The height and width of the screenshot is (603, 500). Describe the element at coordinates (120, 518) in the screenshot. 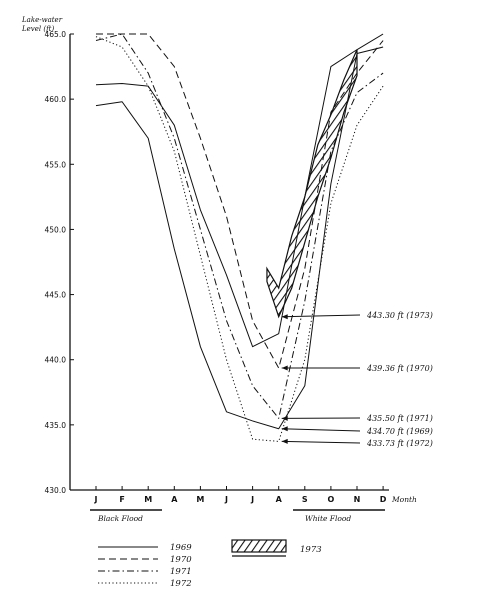

I see `black-flood-label: Black Flood` at that location.